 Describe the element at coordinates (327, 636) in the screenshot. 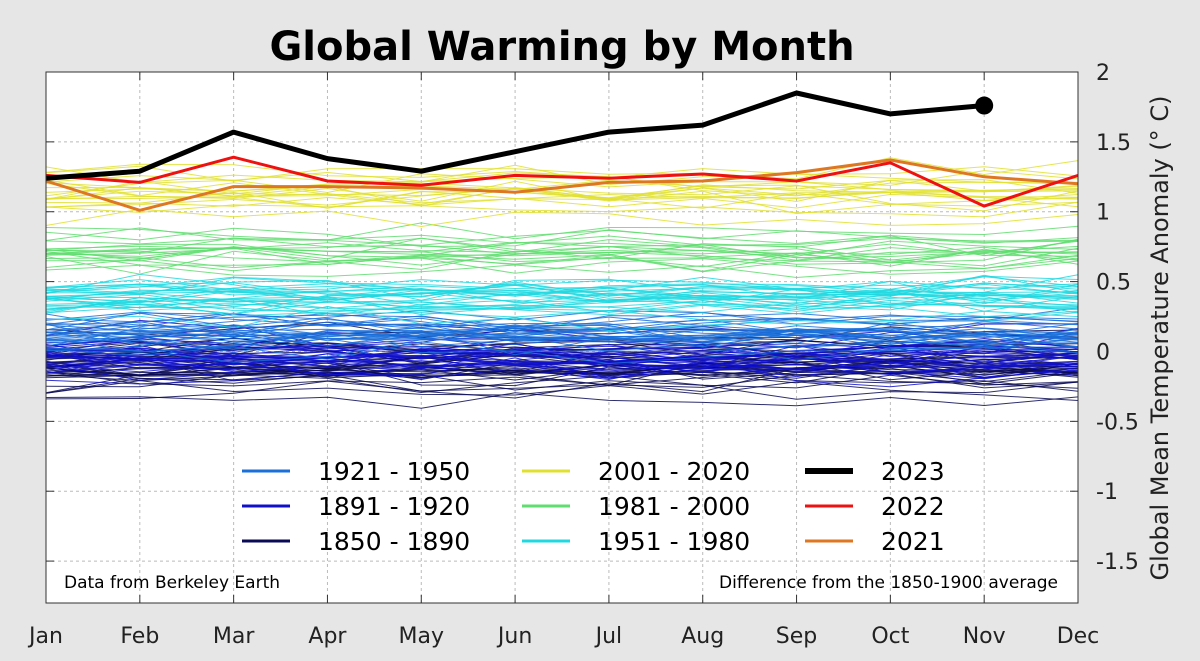

I see `x-tick-label: Apr` at that location.